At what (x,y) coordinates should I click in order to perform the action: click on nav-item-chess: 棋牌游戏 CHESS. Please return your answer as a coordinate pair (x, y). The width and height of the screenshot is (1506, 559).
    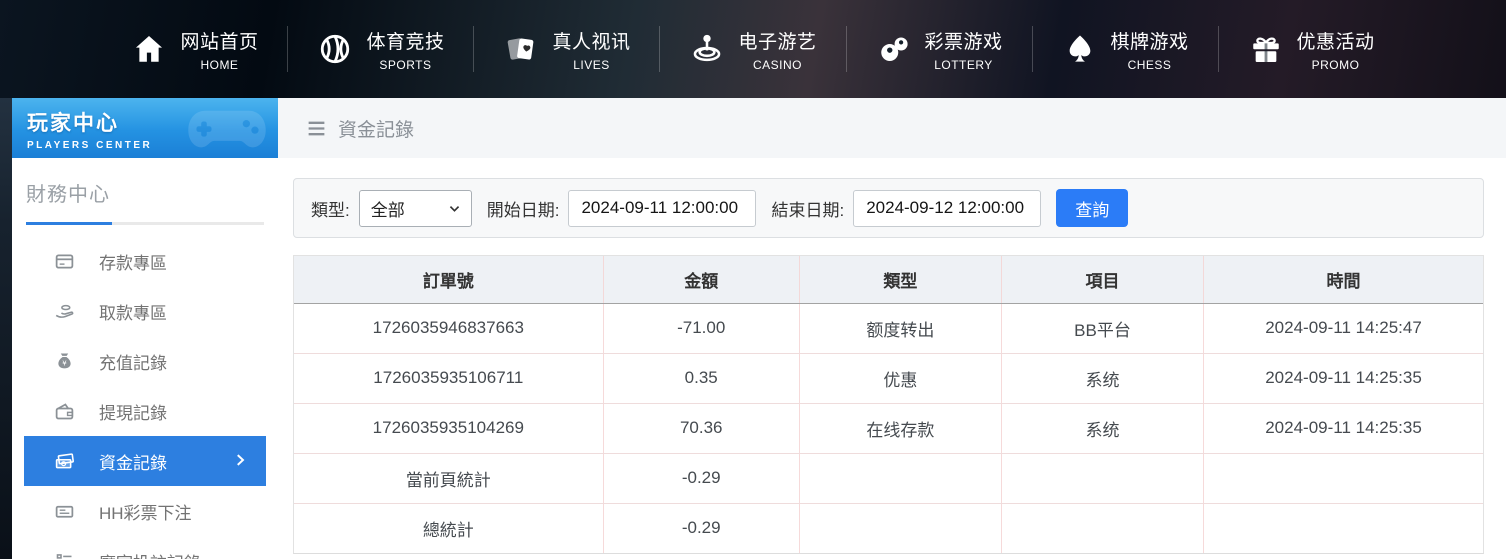
    Looking at the image, I should click on (1125, 49).